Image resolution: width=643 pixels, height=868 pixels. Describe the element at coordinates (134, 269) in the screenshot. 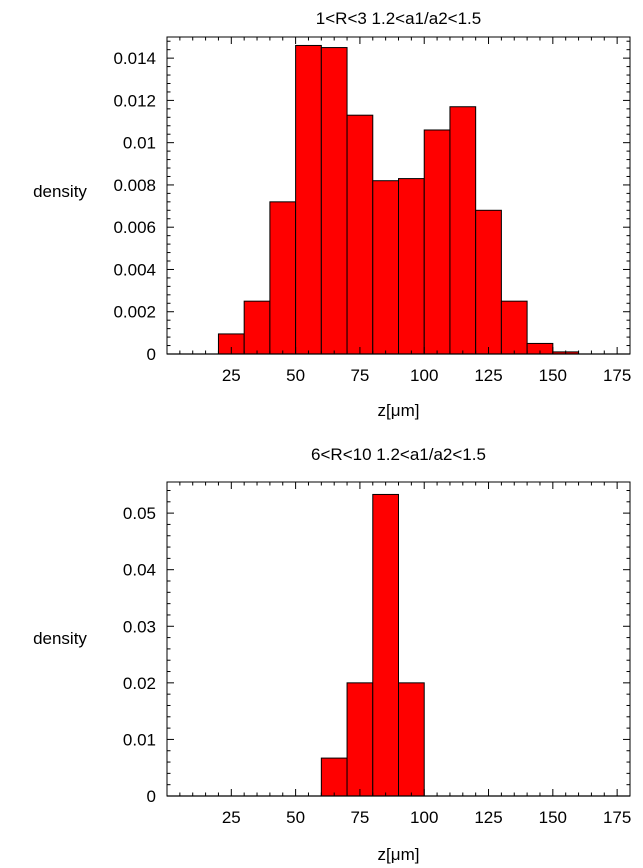

I see `chart-0-y-tick-label-2: 0.004` at that location.